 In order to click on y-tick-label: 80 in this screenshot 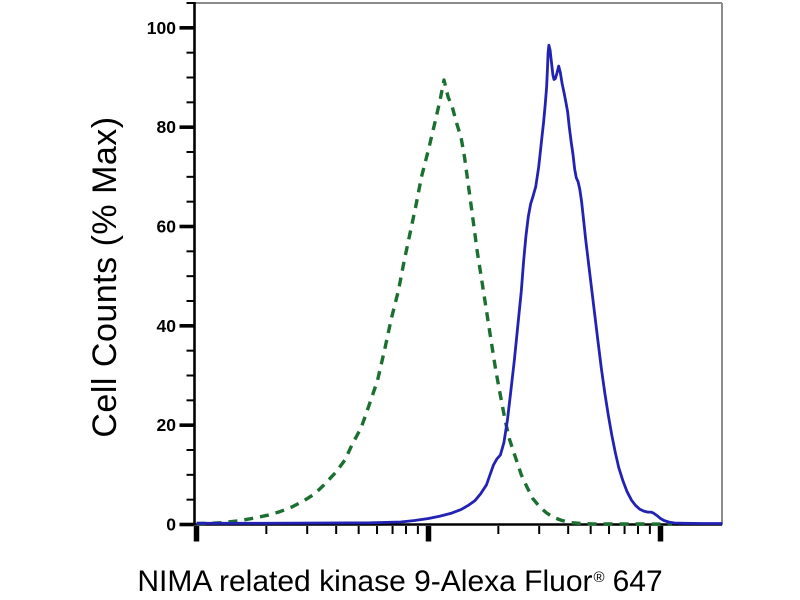, I will do `click(167, 127)`.